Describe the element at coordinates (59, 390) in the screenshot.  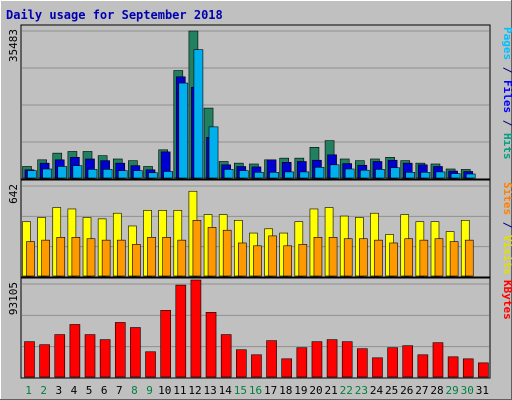
I see `day-label-3: 3` at that location.